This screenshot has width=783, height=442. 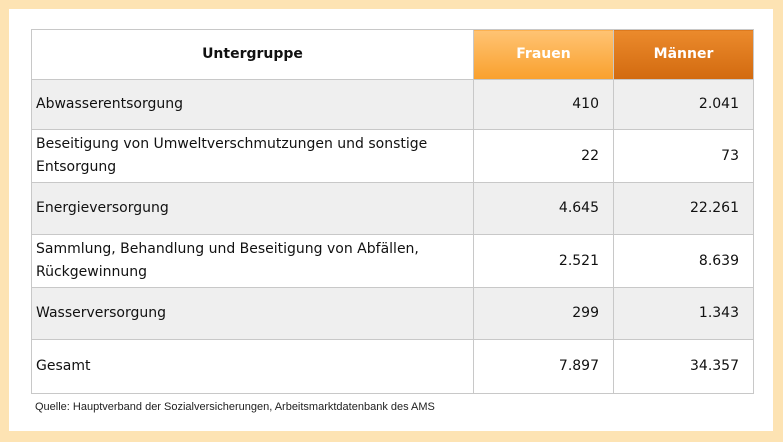 I want to click on frauen-value: 4.645, so click(x=543, y=208).